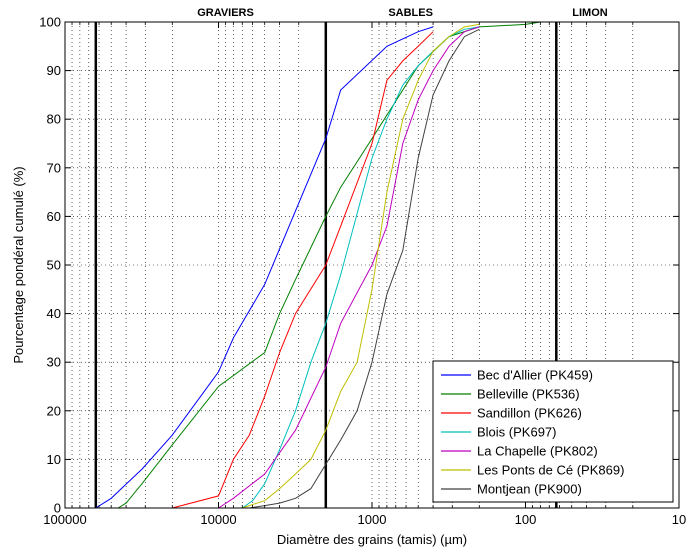  What do you see at coordinates (54, 410) in the screenshot?
I see `y-tick-label: 20` at bounding box center [54, 410].